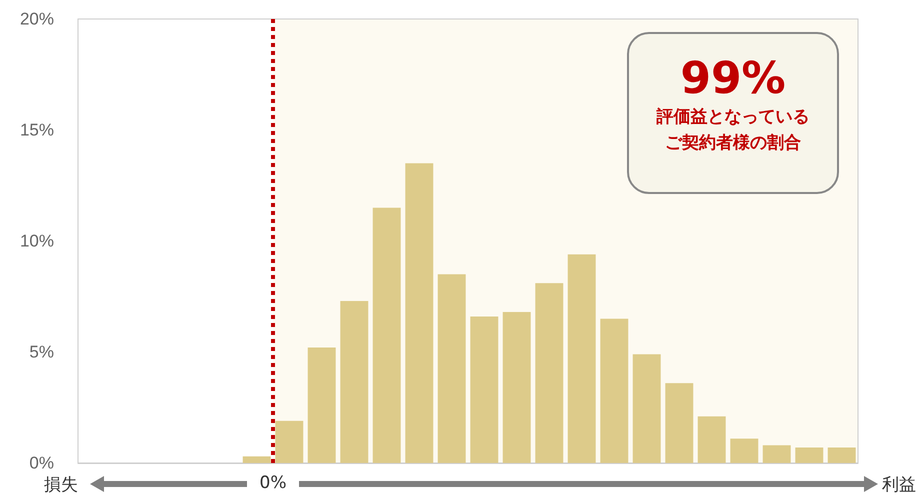  Describe the element at coordinates (37, 130) in the screenshot. I see `y-tick-label: 15%` at that location.